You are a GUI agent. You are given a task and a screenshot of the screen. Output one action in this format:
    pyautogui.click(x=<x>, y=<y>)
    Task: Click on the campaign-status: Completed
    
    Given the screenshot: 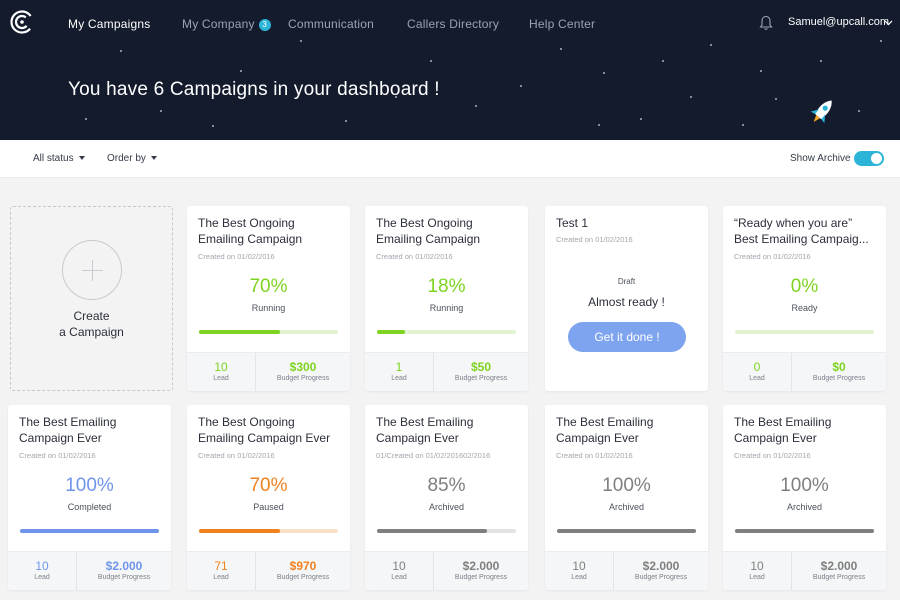 What is the action you would take?
    pyautogui.click(x=89, y=507)
    